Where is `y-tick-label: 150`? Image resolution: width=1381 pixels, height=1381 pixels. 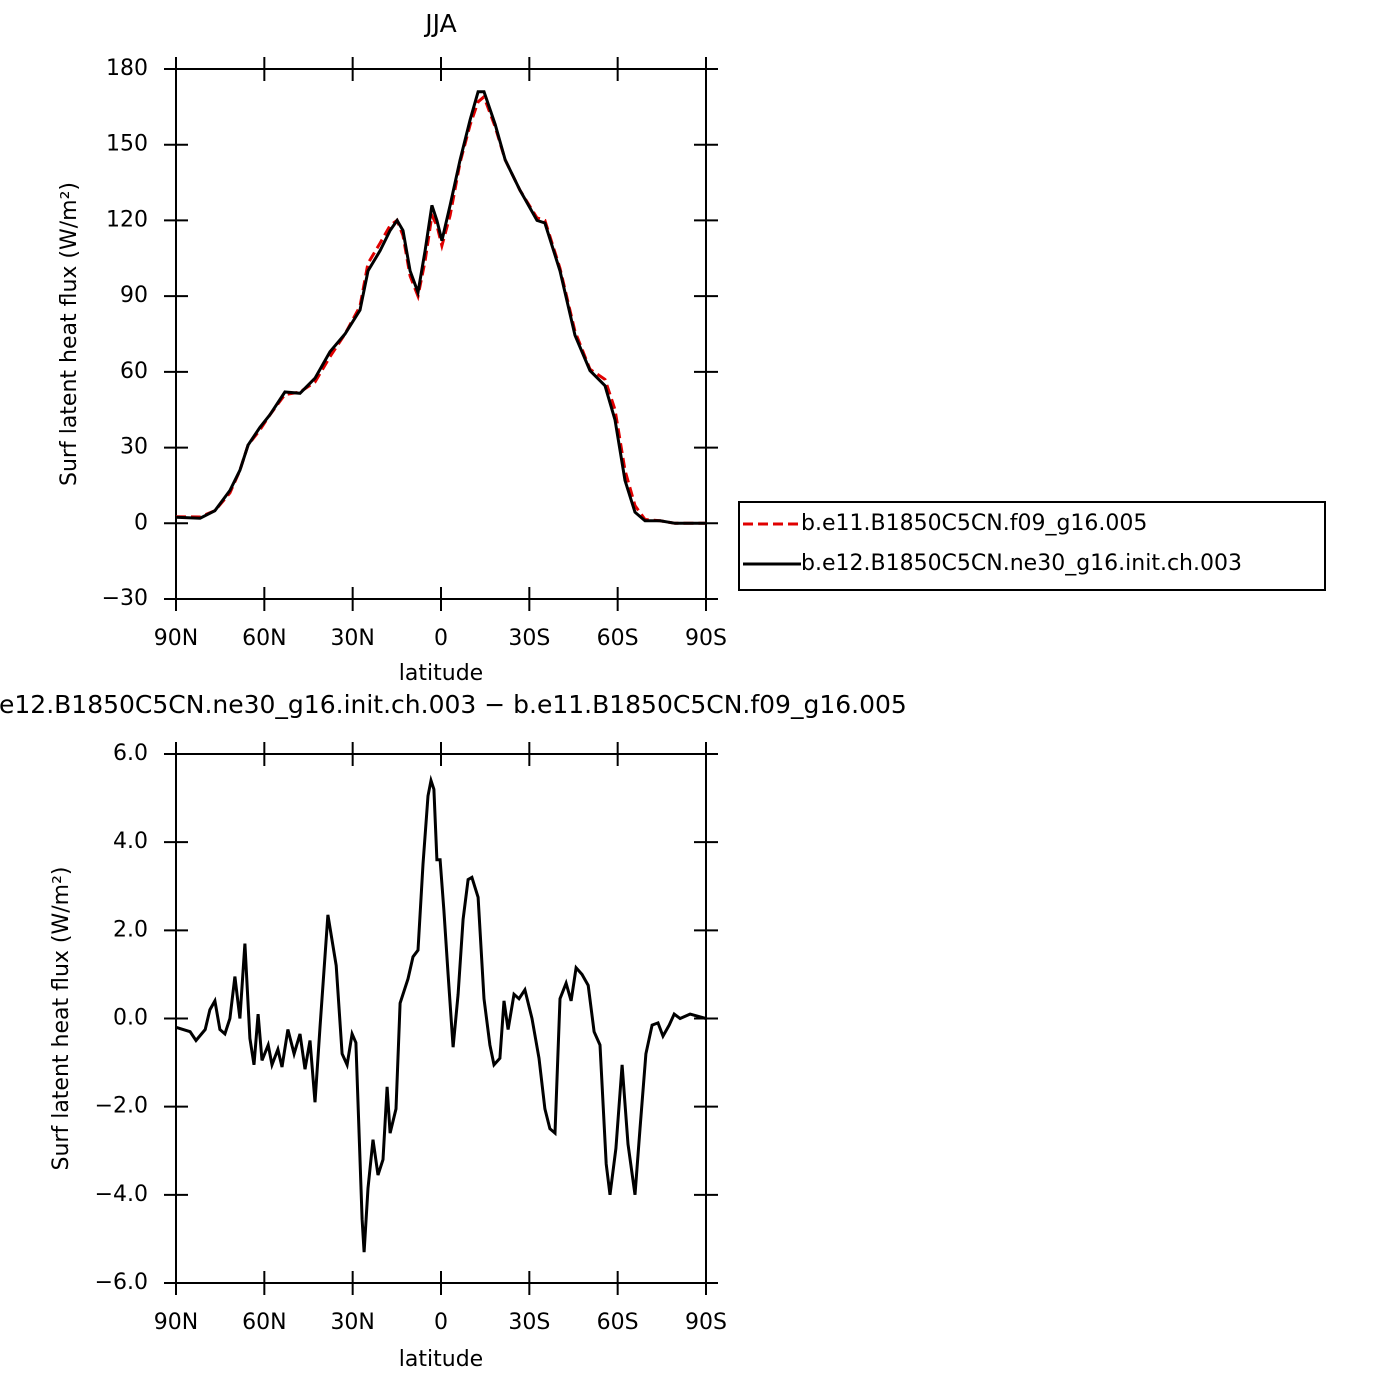 y-tick-label: 150 is located at coordinates (127, 144).